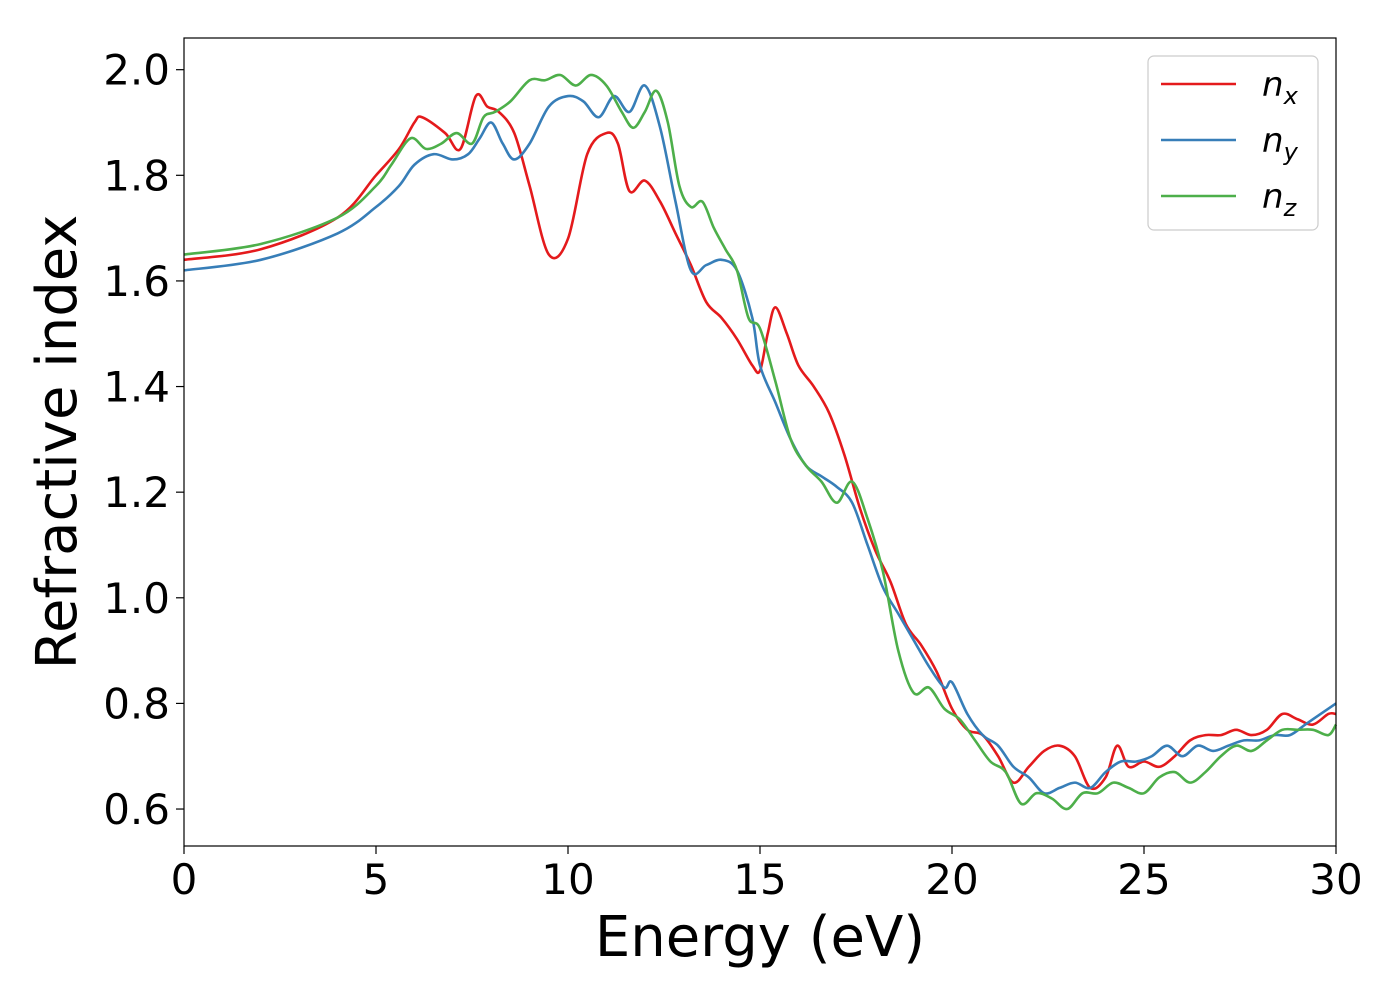 This screenshot has width=1400, height=1000. What do you see at coordinates (951, 879) in the screenshot?
I see `x-tick-label: 20` at bounding box center [951, 879].